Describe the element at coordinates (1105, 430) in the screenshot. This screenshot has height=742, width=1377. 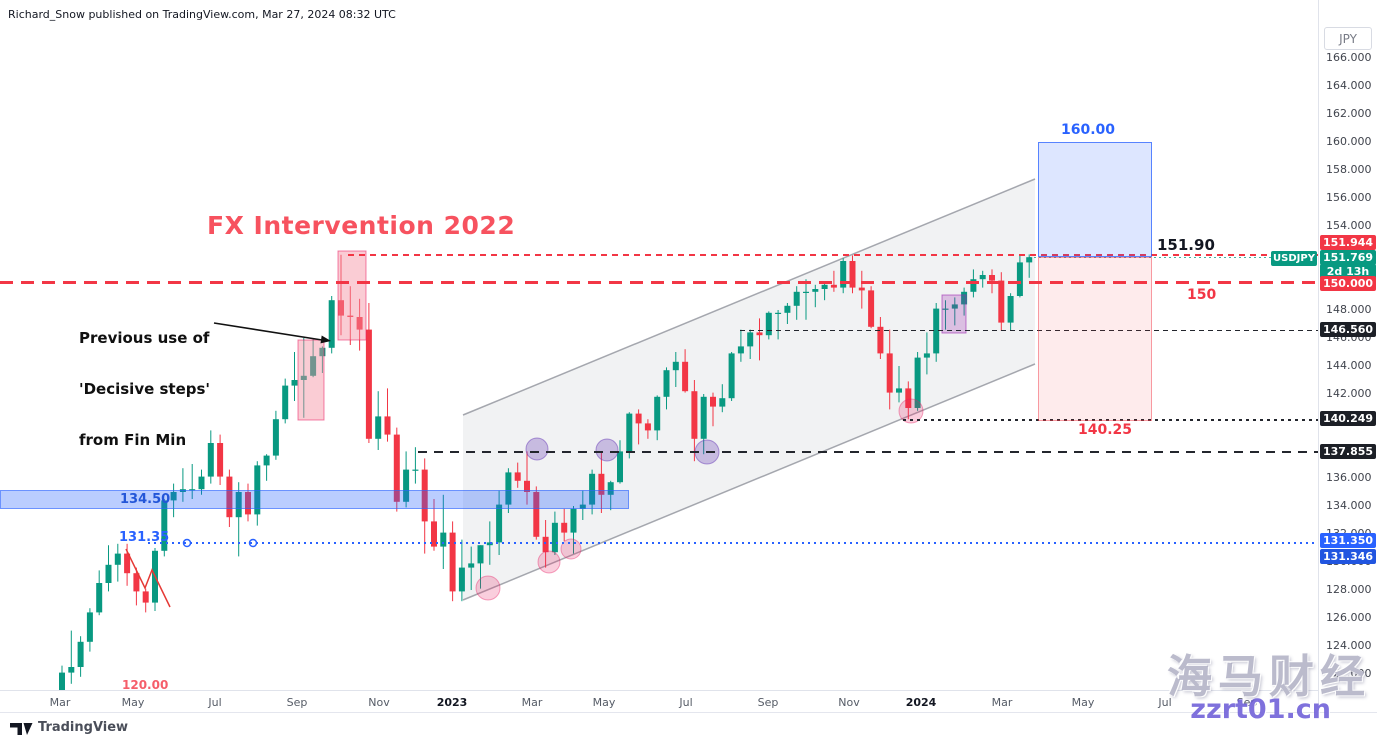
I see `target-140-25-label: 140.25` at that location.